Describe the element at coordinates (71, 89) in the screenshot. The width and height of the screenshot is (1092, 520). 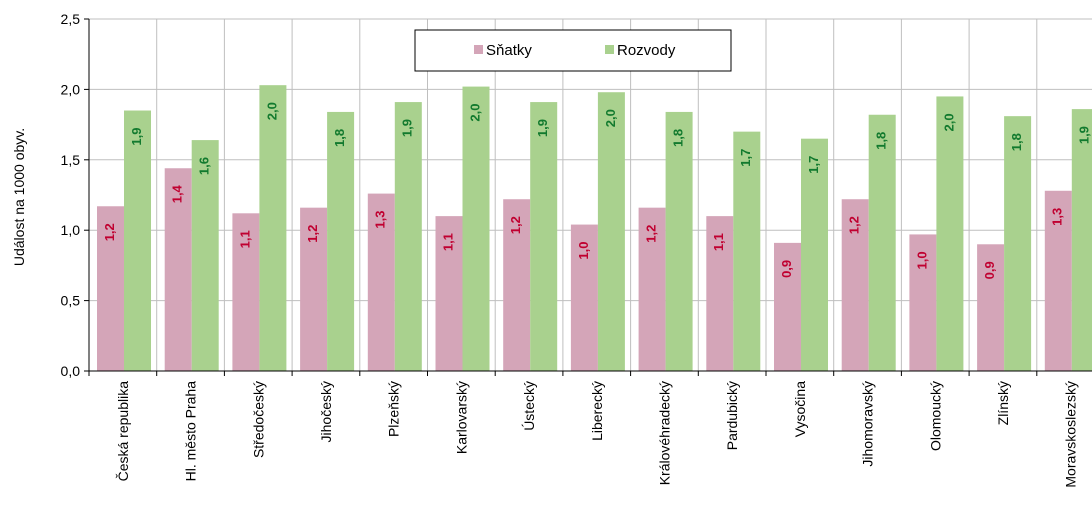
I see `y-tick-label: 2,0` at that location.